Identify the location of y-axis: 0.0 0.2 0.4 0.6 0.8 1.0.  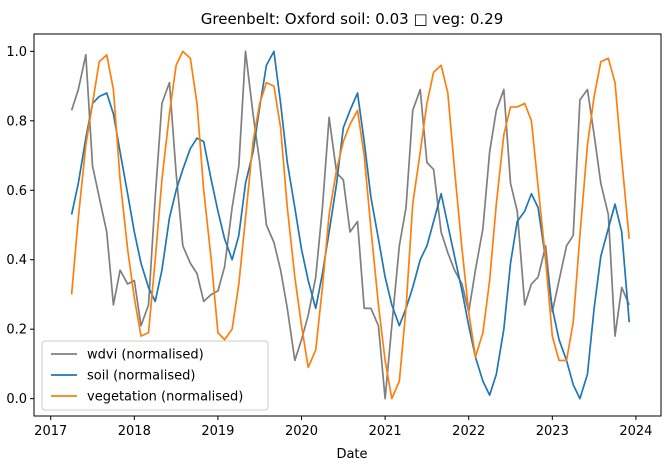
(20, 226).